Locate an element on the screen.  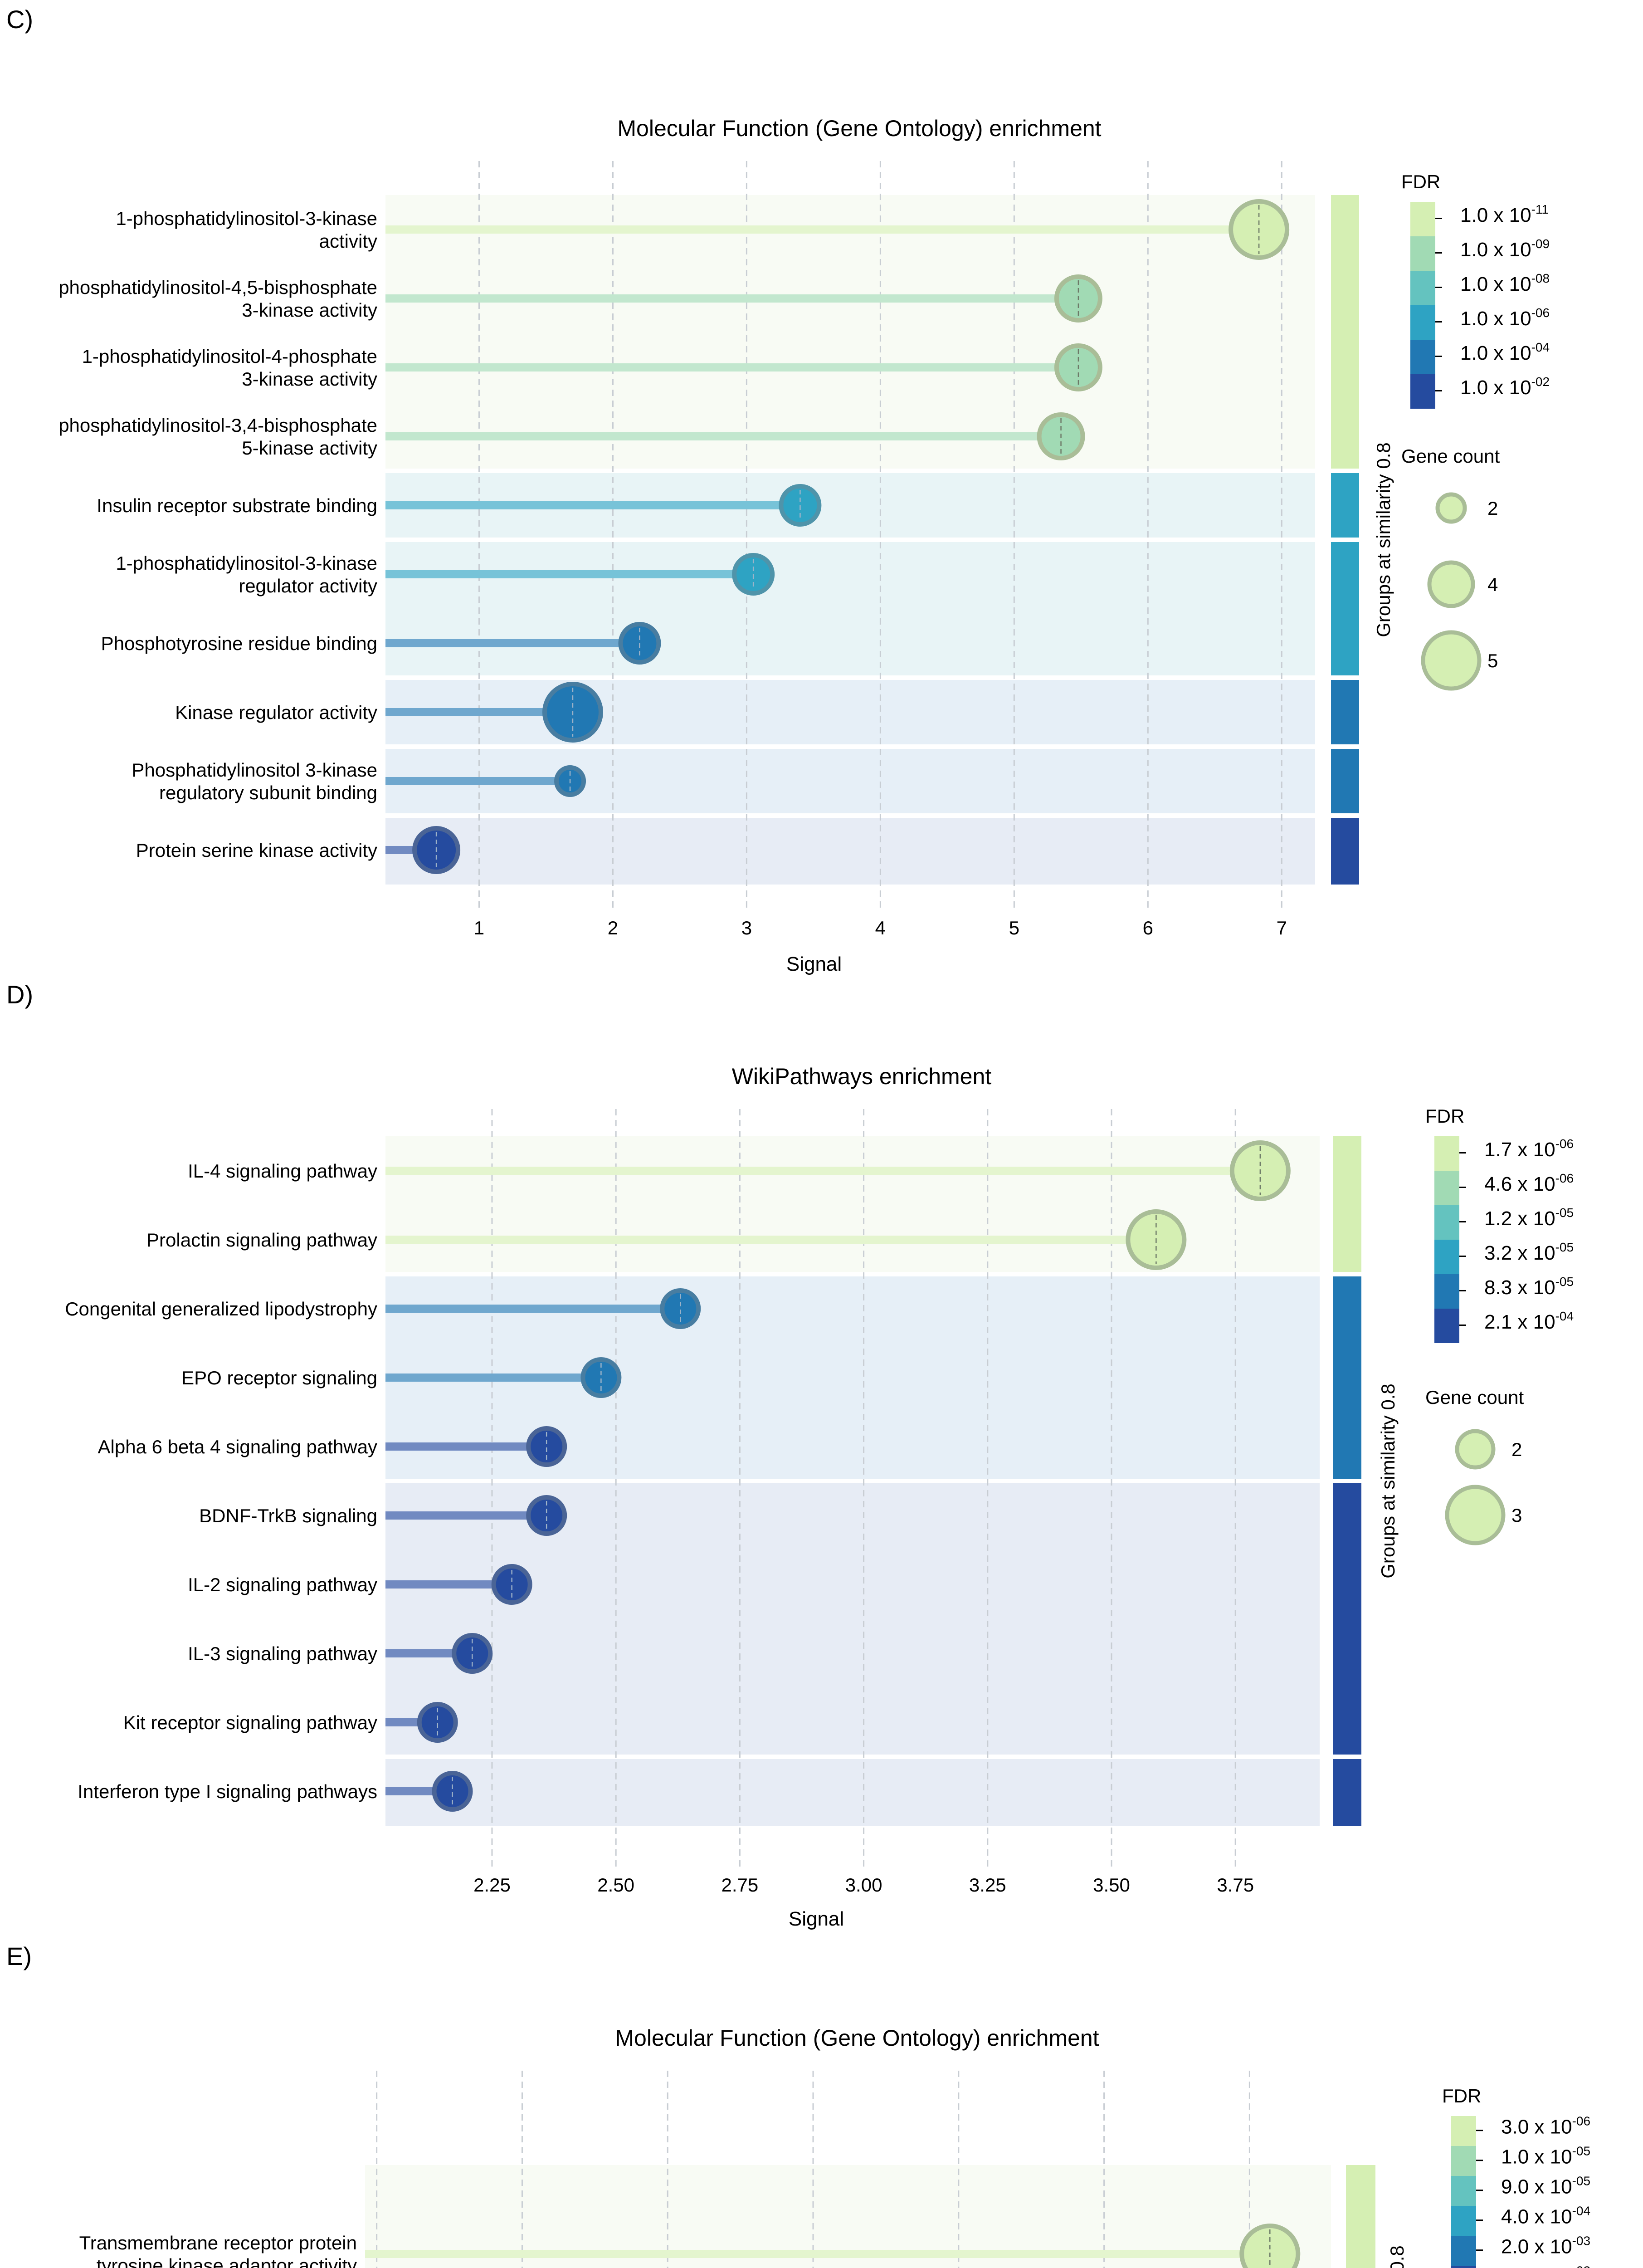
fdr-mantissa: 4.6 x 10 is located at coordinates (1519, 1184).